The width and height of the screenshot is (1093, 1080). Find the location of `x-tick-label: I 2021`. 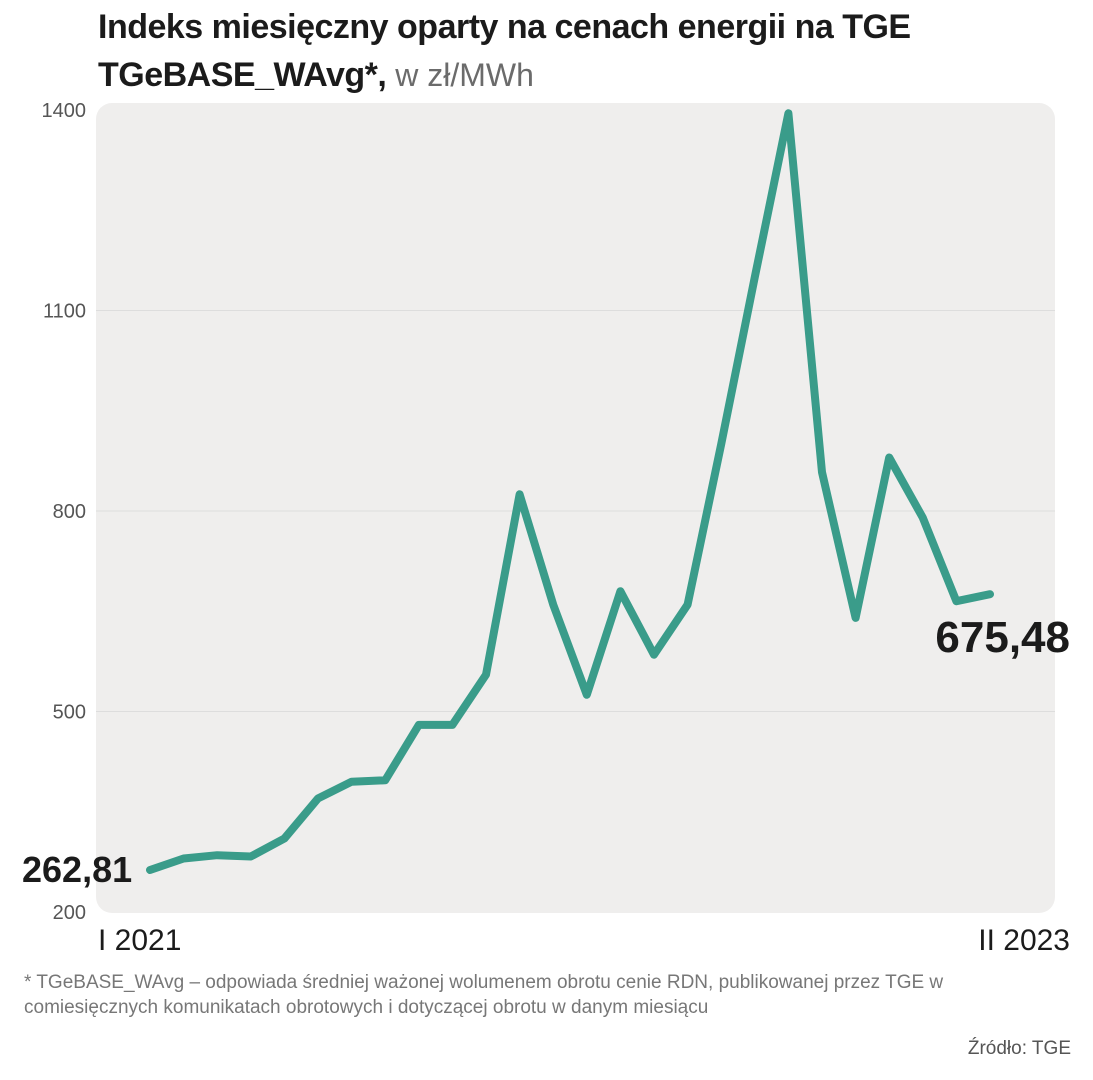

x-tick-label: I 2021 is located at coordinates (139, 940).